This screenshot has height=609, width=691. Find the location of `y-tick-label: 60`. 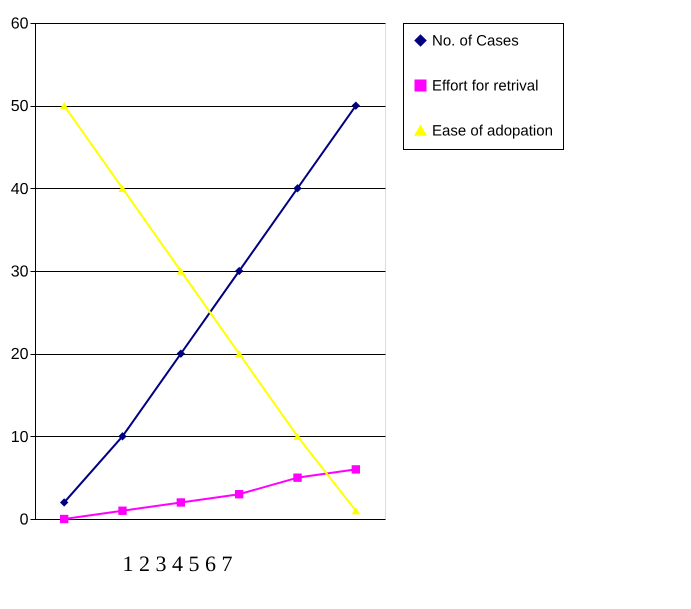

y-tick-label: 60 is located at coordinates (19, 24).